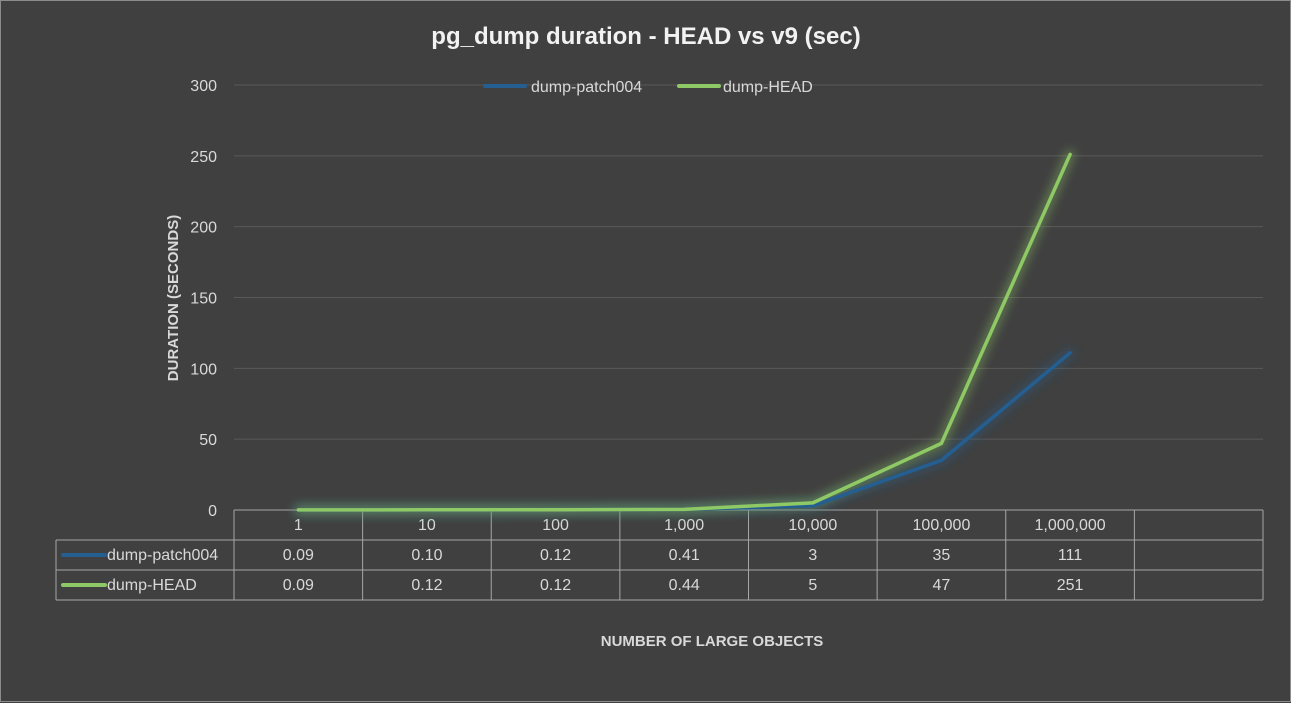 This screenshot has height=703, width=1291. I want to click on x-tick-label: 1, so click(298, 525).